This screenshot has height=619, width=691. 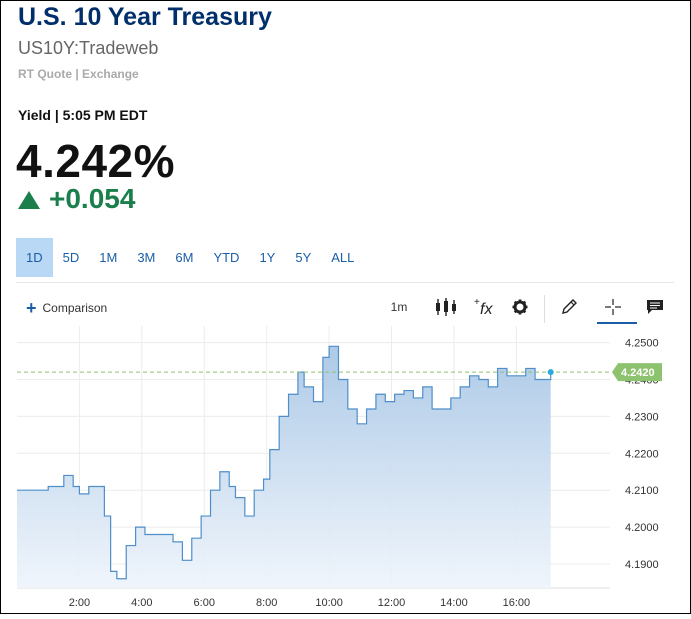 I want to click on yield-timestamp: Yield | 5:05 PM EDT, so click(x=83, y=115).